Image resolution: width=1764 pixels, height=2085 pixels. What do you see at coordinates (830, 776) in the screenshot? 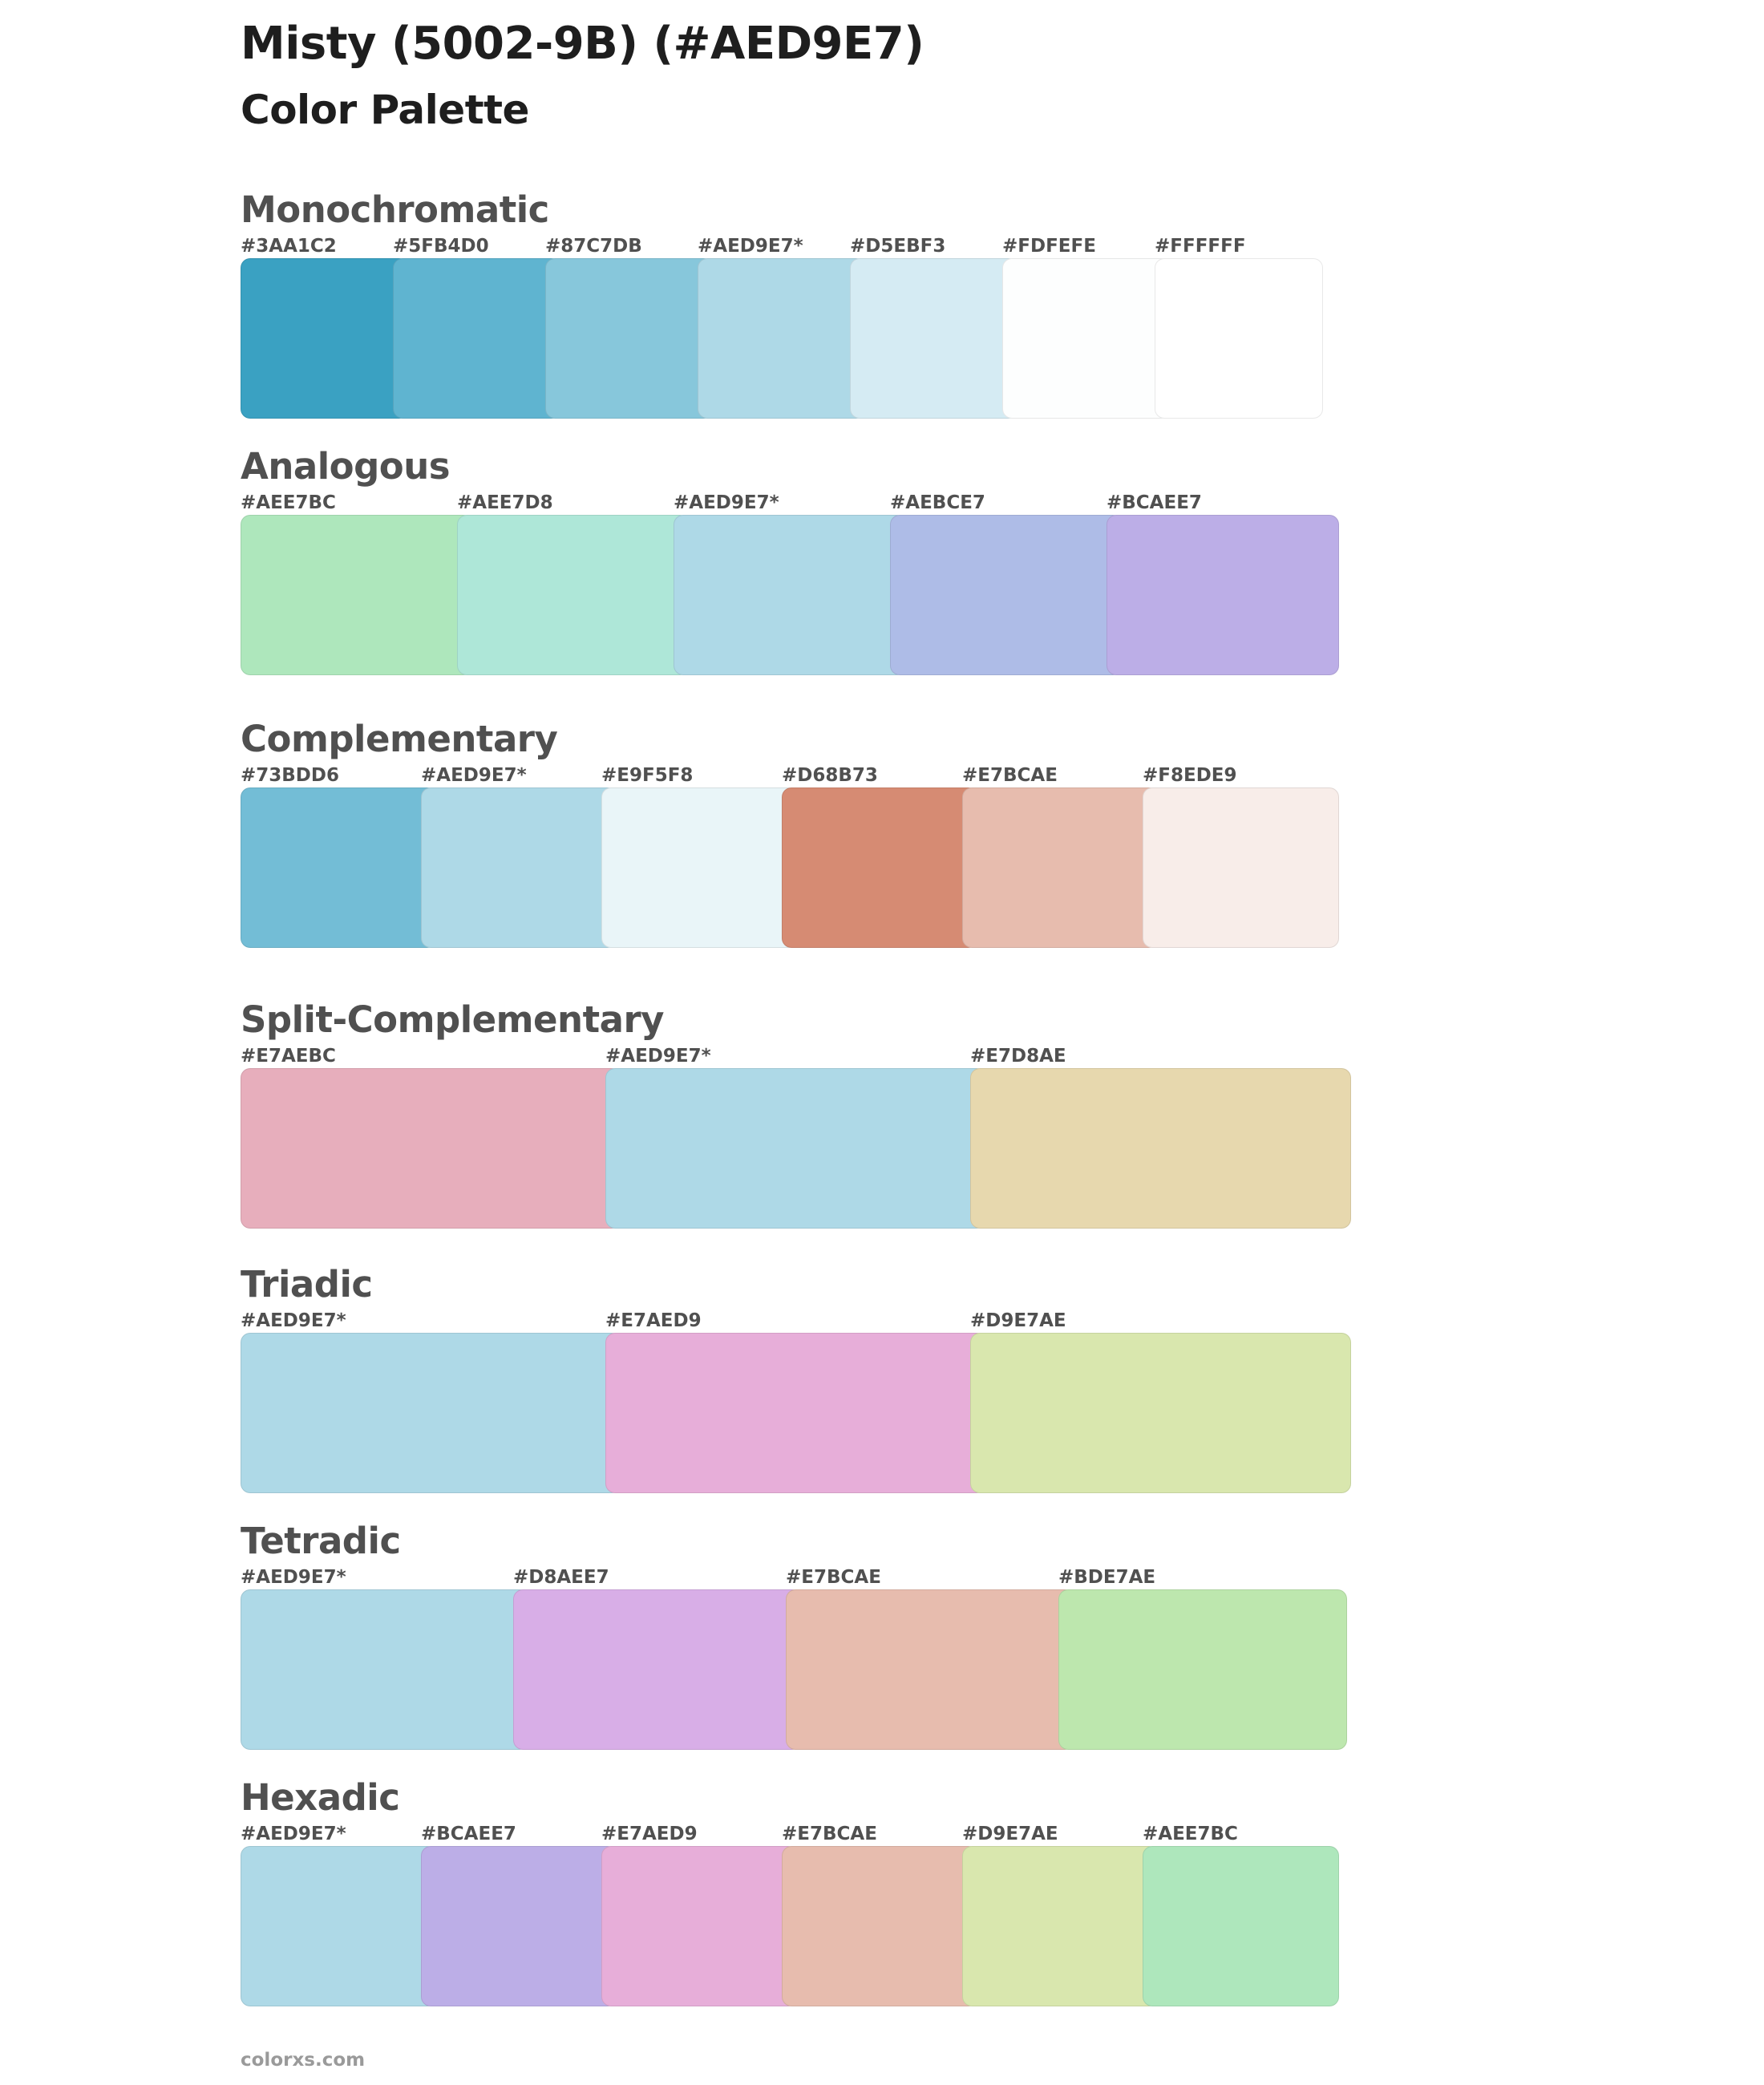
I see `color-hex-label: #D68B73` at bounding box center [830, 776].